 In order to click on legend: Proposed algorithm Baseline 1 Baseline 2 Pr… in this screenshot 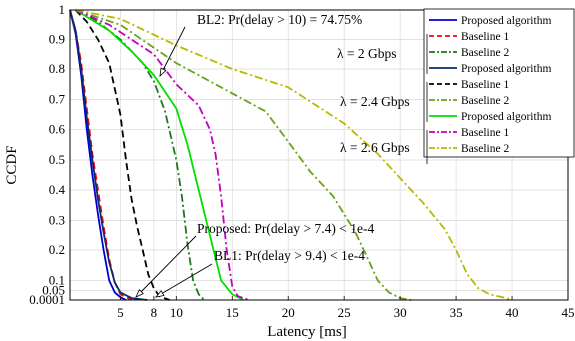, I will do `click(499, 83)`.